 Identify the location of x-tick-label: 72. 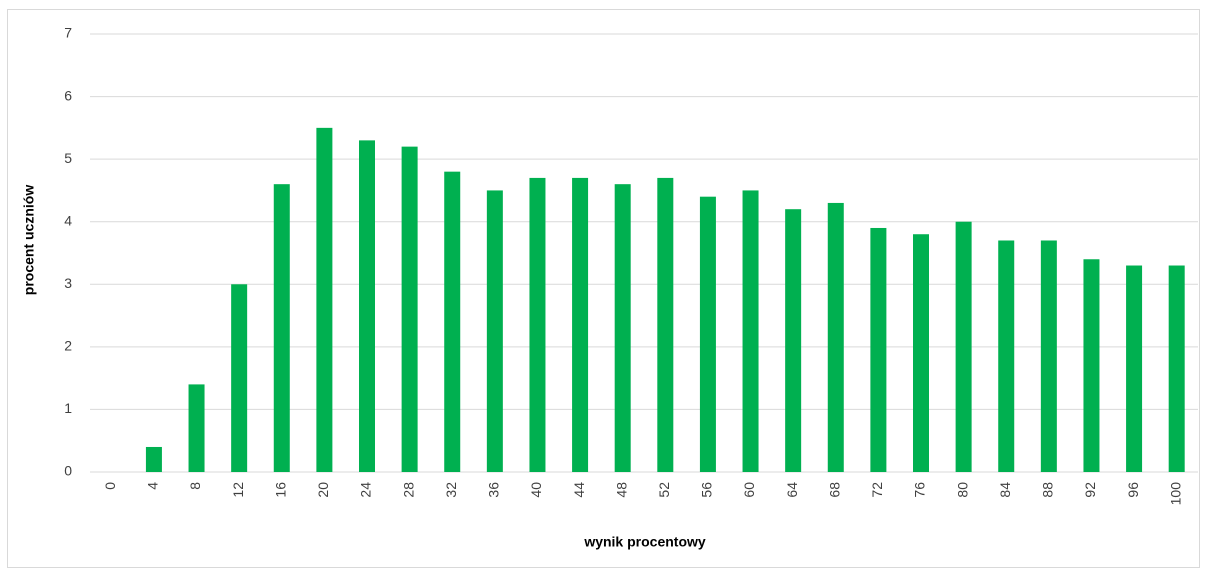
(877, 490).